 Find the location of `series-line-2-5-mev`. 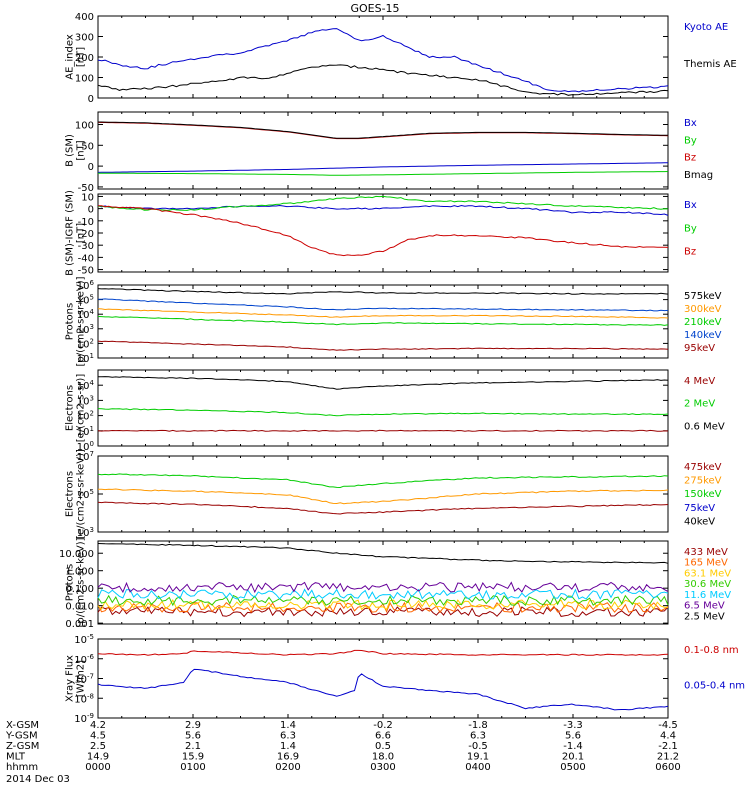

series-line-2-5-mev is located at coordinates (383, 553).